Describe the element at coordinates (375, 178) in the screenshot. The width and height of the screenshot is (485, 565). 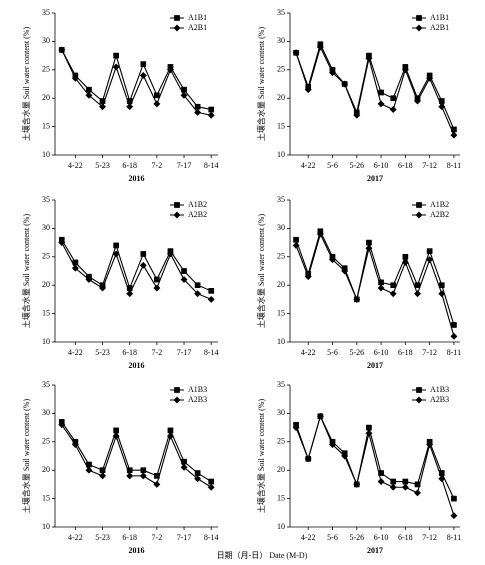
I see `x-axis-label: 2017` at that location.